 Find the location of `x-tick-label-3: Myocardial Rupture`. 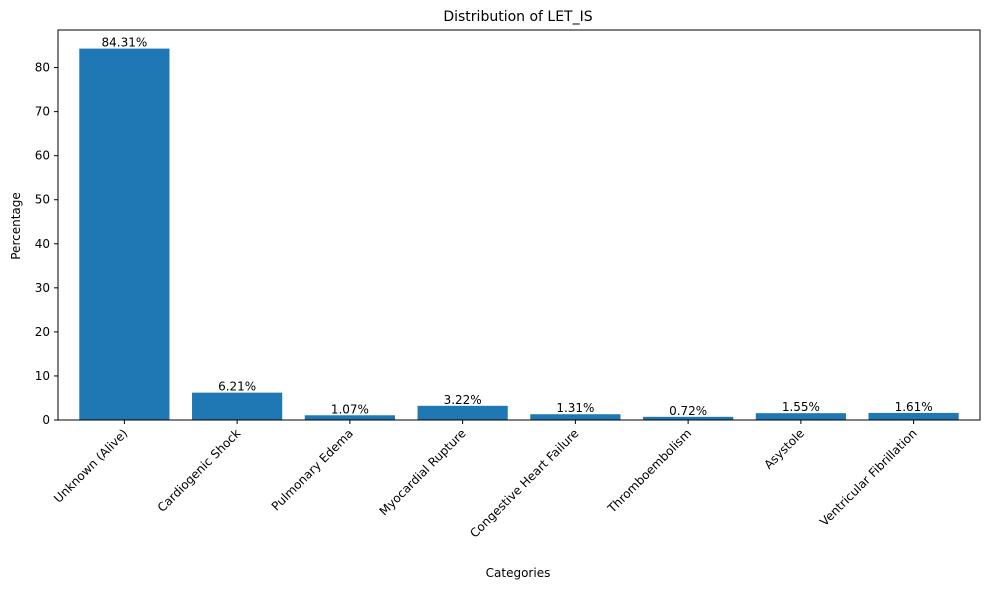

x-tick-label-3: Myocardial Rupture is located at coordinates (423, 472).